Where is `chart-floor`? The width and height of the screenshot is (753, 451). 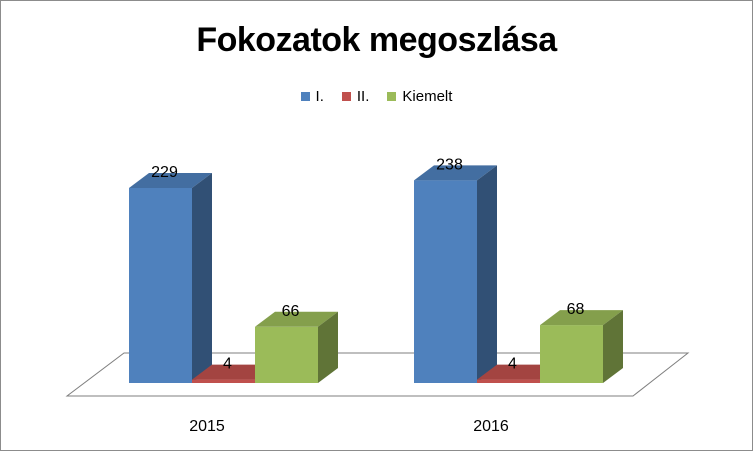
chart-floor is located at coordinates (377, 374).